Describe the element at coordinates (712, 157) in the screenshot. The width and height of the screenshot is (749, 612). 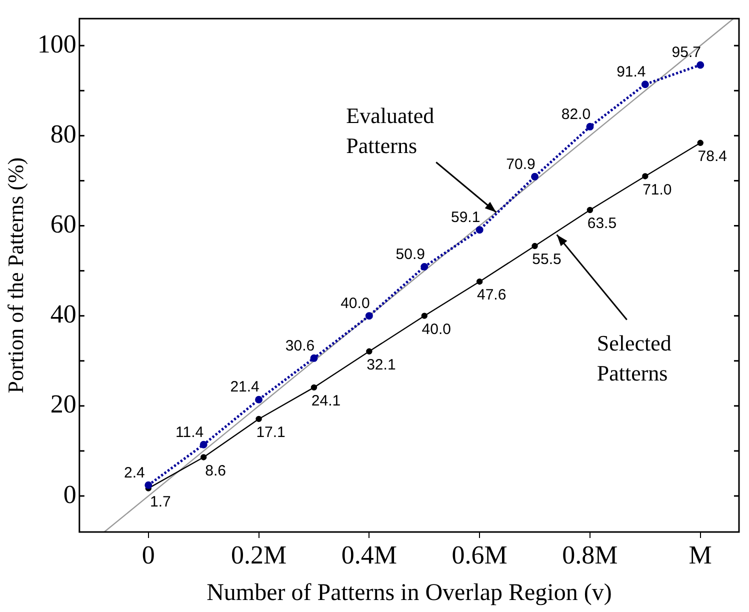
I see `data-label: 78.4` at that location.